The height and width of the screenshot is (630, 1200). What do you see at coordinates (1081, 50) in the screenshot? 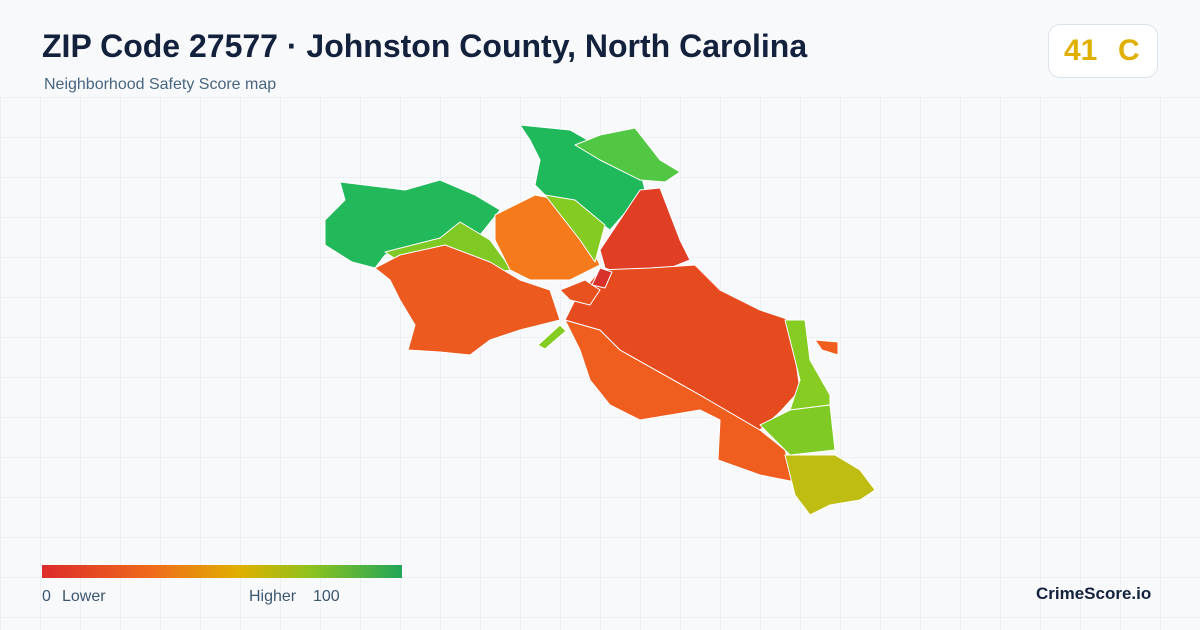
I see `score-value: 41` at bounding box center [1081, 50].